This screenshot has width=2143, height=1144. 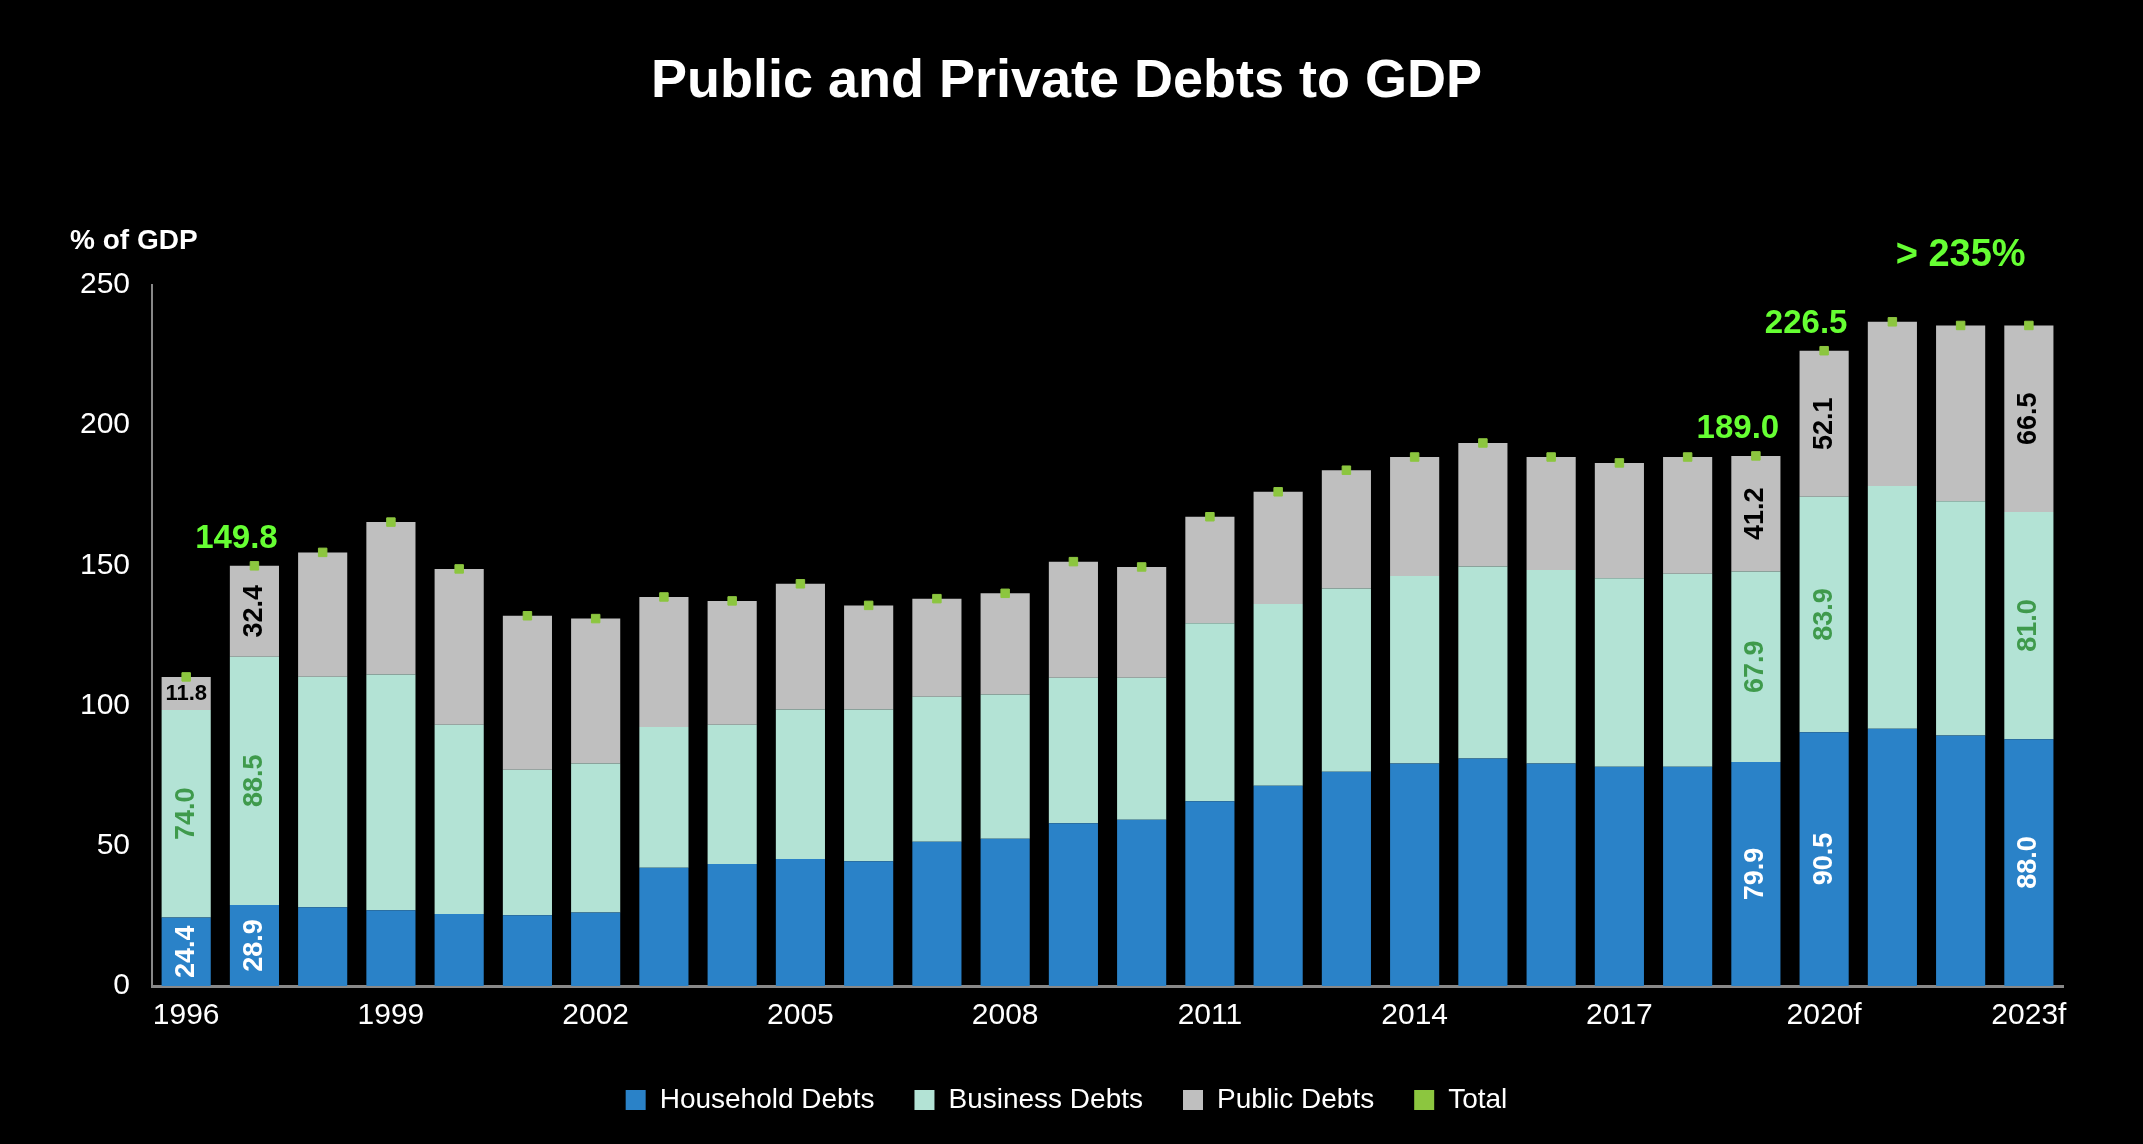 I want to click on data-label: 149.8, so click(x=236, y=537).